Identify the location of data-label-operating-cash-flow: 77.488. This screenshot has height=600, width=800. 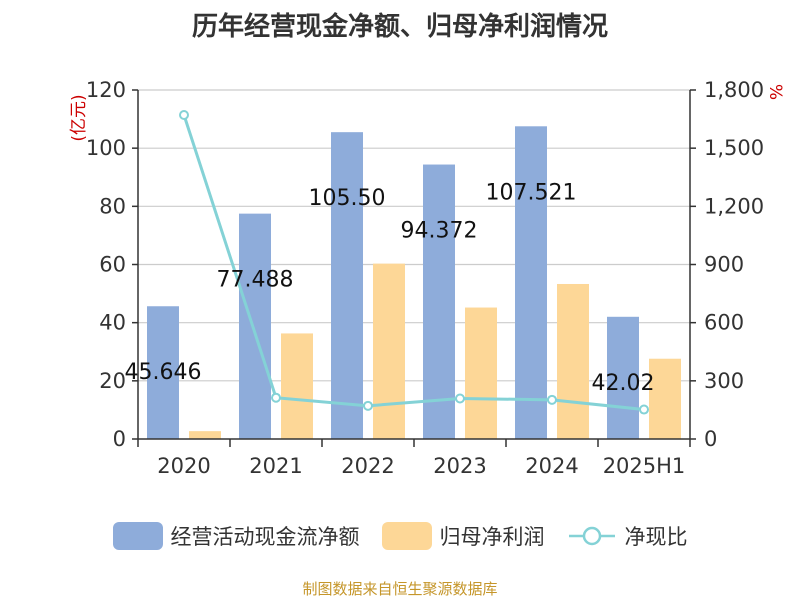
(255, 280).